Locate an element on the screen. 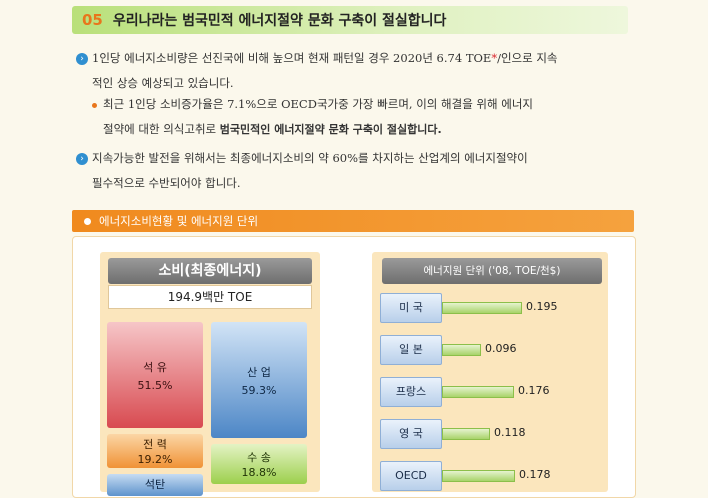 The width and height of the screenshot is (708, 498). bar-value-label: 0.195 is located at coordinates (542, 306).